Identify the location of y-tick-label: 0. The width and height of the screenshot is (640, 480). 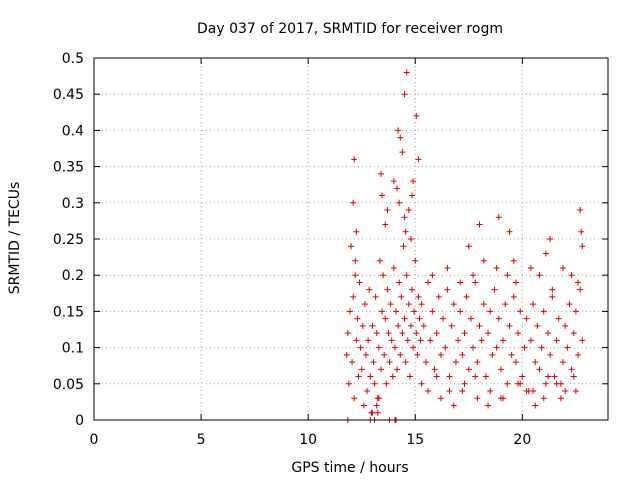
(79, 421).